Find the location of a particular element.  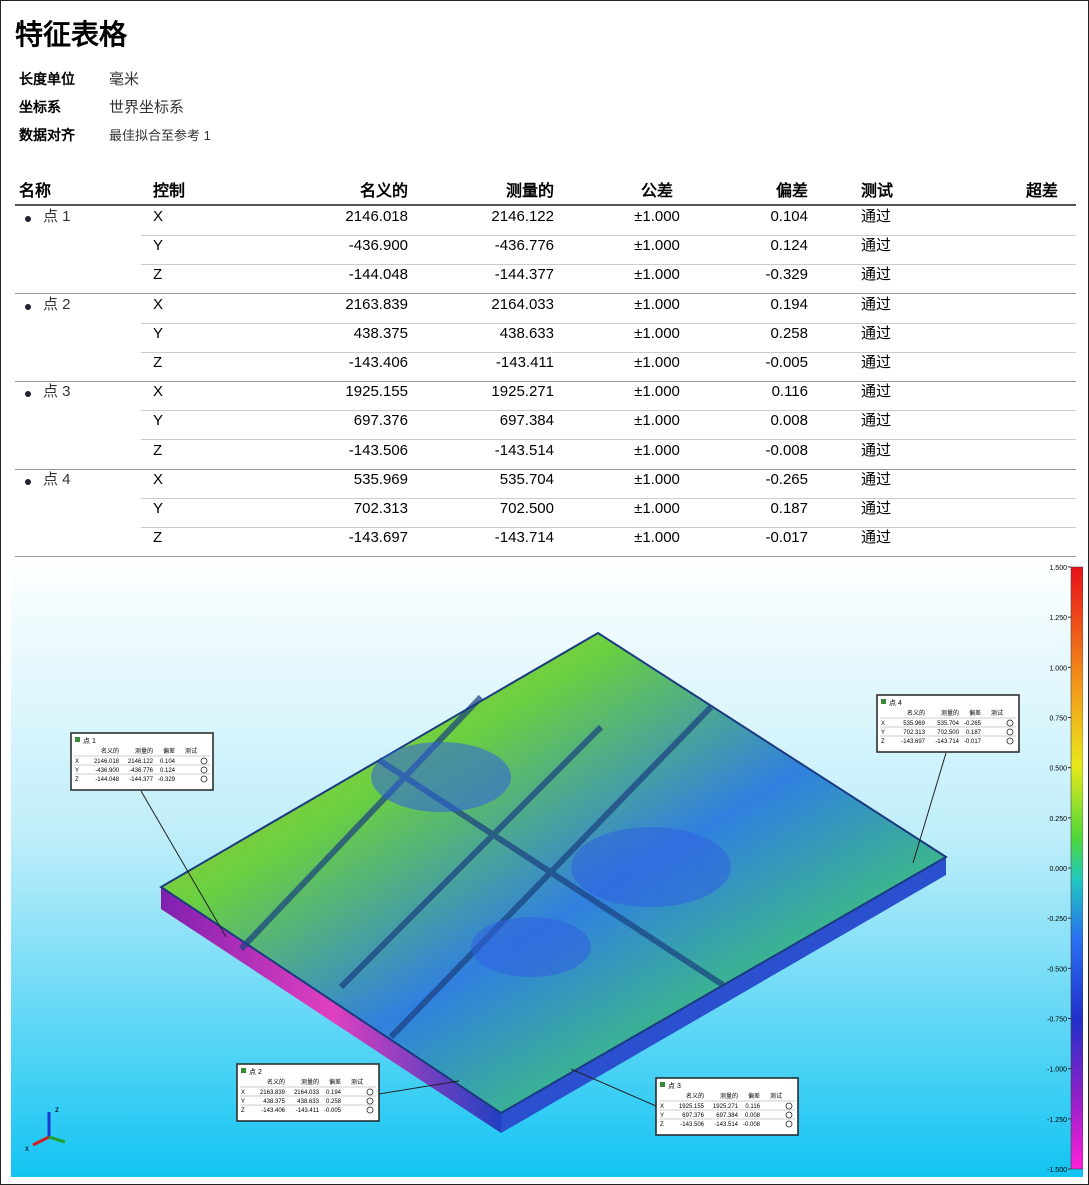

callout-cell: -143.714 is located at coordinates (947, 742).